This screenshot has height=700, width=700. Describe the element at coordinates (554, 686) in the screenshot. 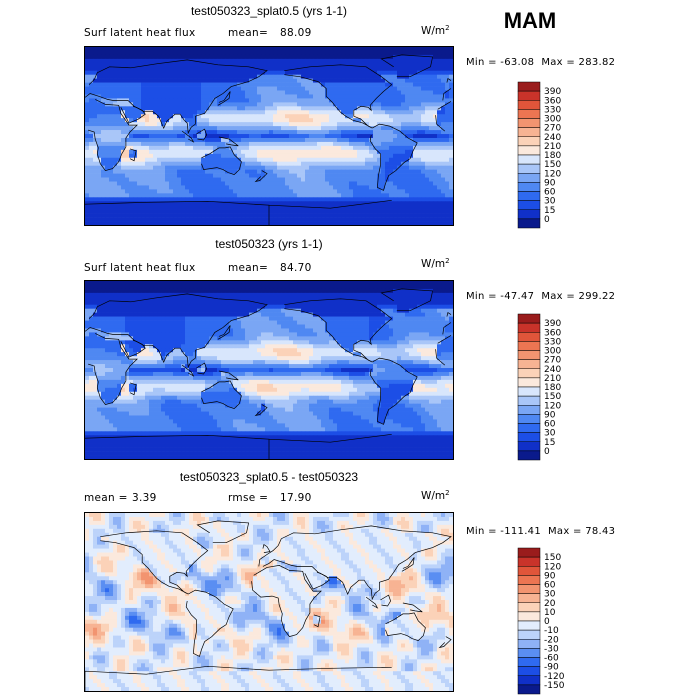

I see `colorbar-tick-label: -150` at that location.